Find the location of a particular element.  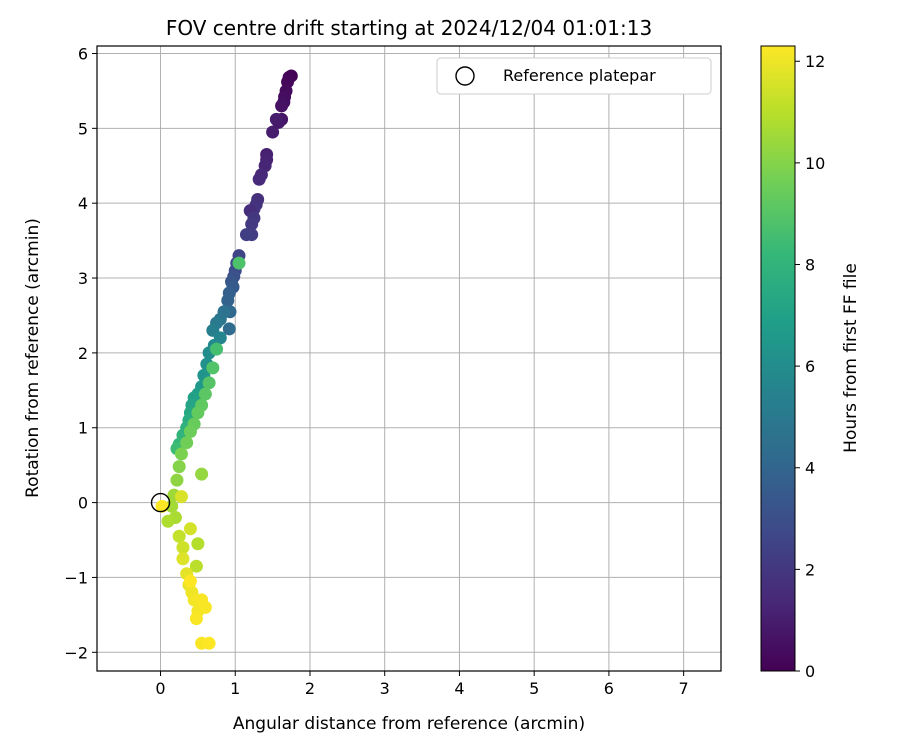

legend: Reference platepar is located at coordinates (574, 76).